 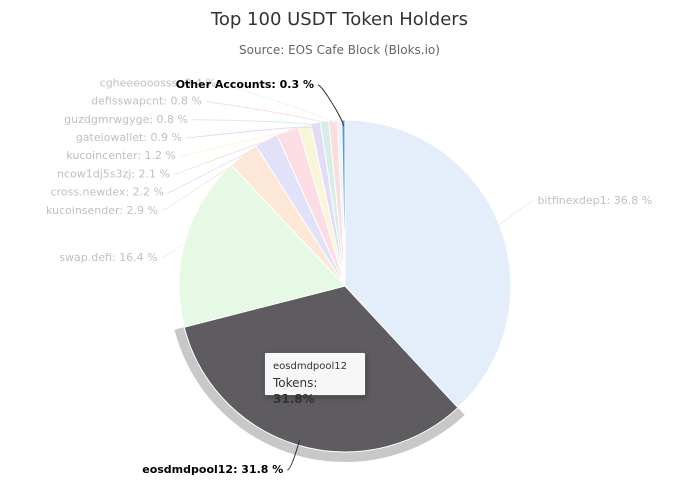 What do you see at coordinates (158, 82) in the screenshot?
I see `data-label-cgheeeooosss: cgheeeooosss: 0.4 %` at bounding box center [158, 82].